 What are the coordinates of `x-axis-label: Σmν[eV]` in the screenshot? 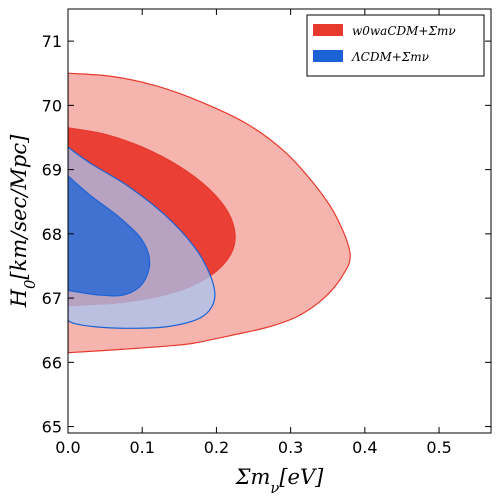 It's located at (279, 481).